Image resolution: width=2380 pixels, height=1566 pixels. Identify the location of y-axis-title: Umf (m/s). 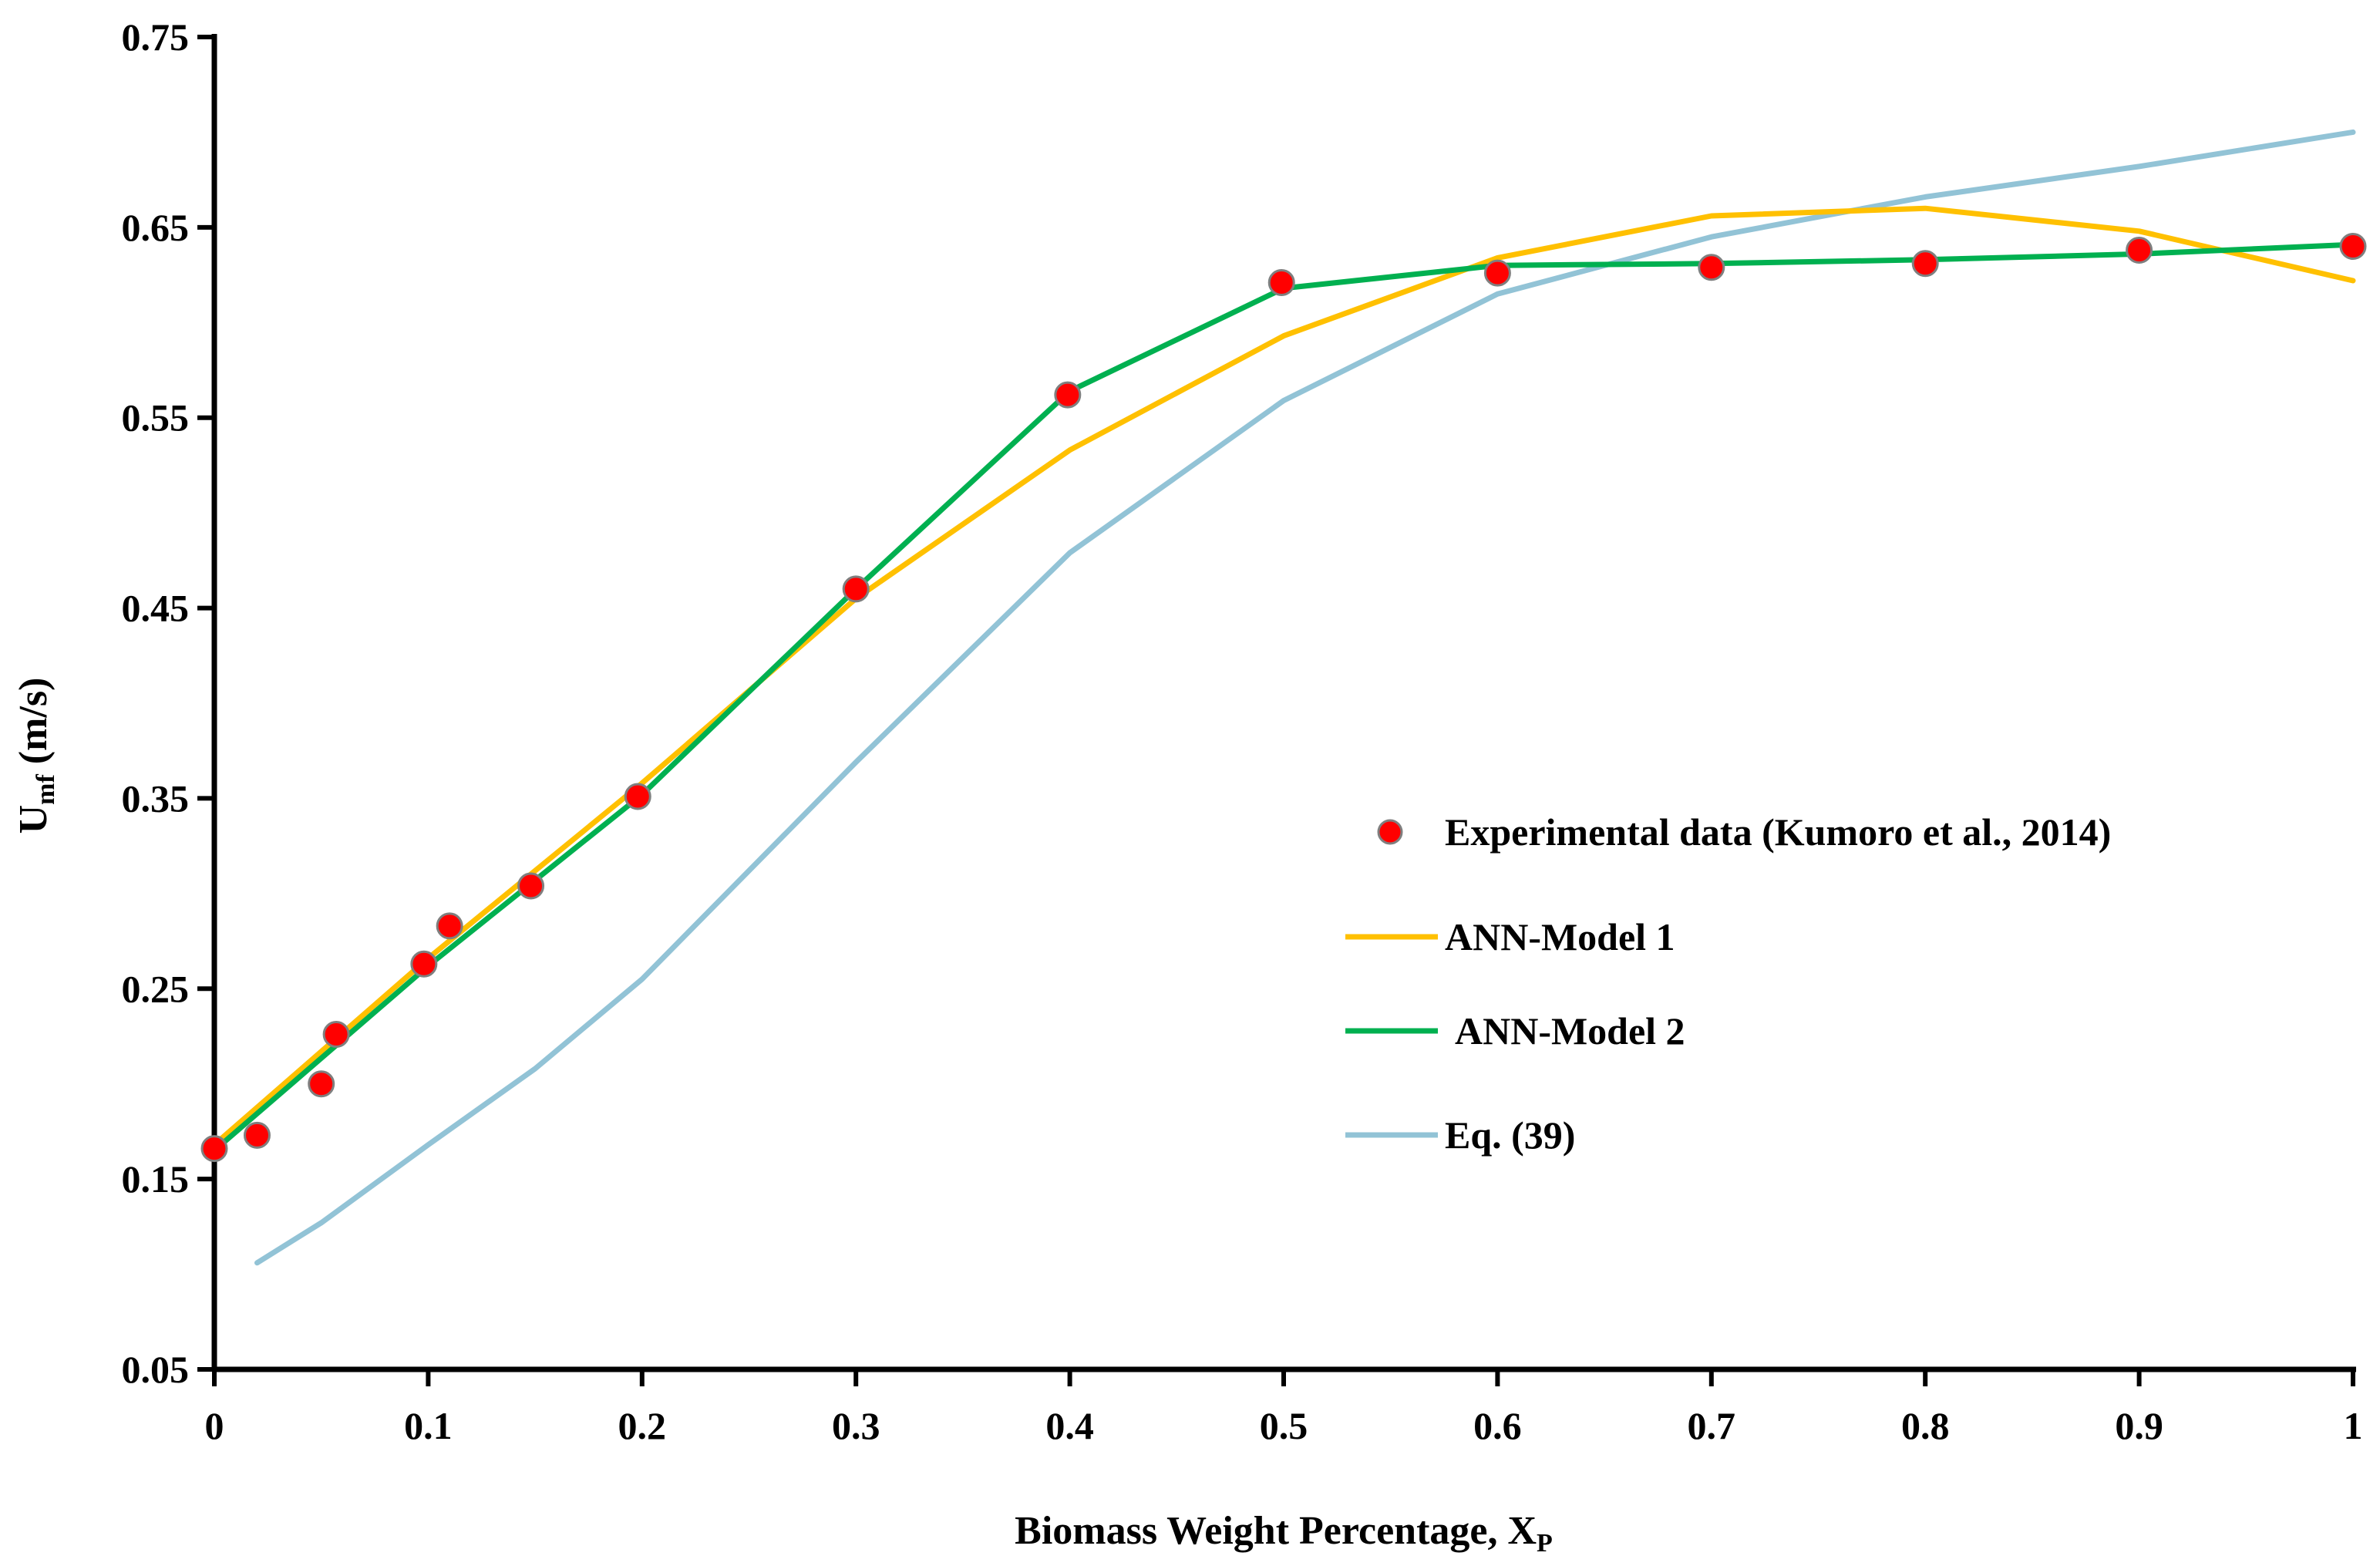
(36, 756).